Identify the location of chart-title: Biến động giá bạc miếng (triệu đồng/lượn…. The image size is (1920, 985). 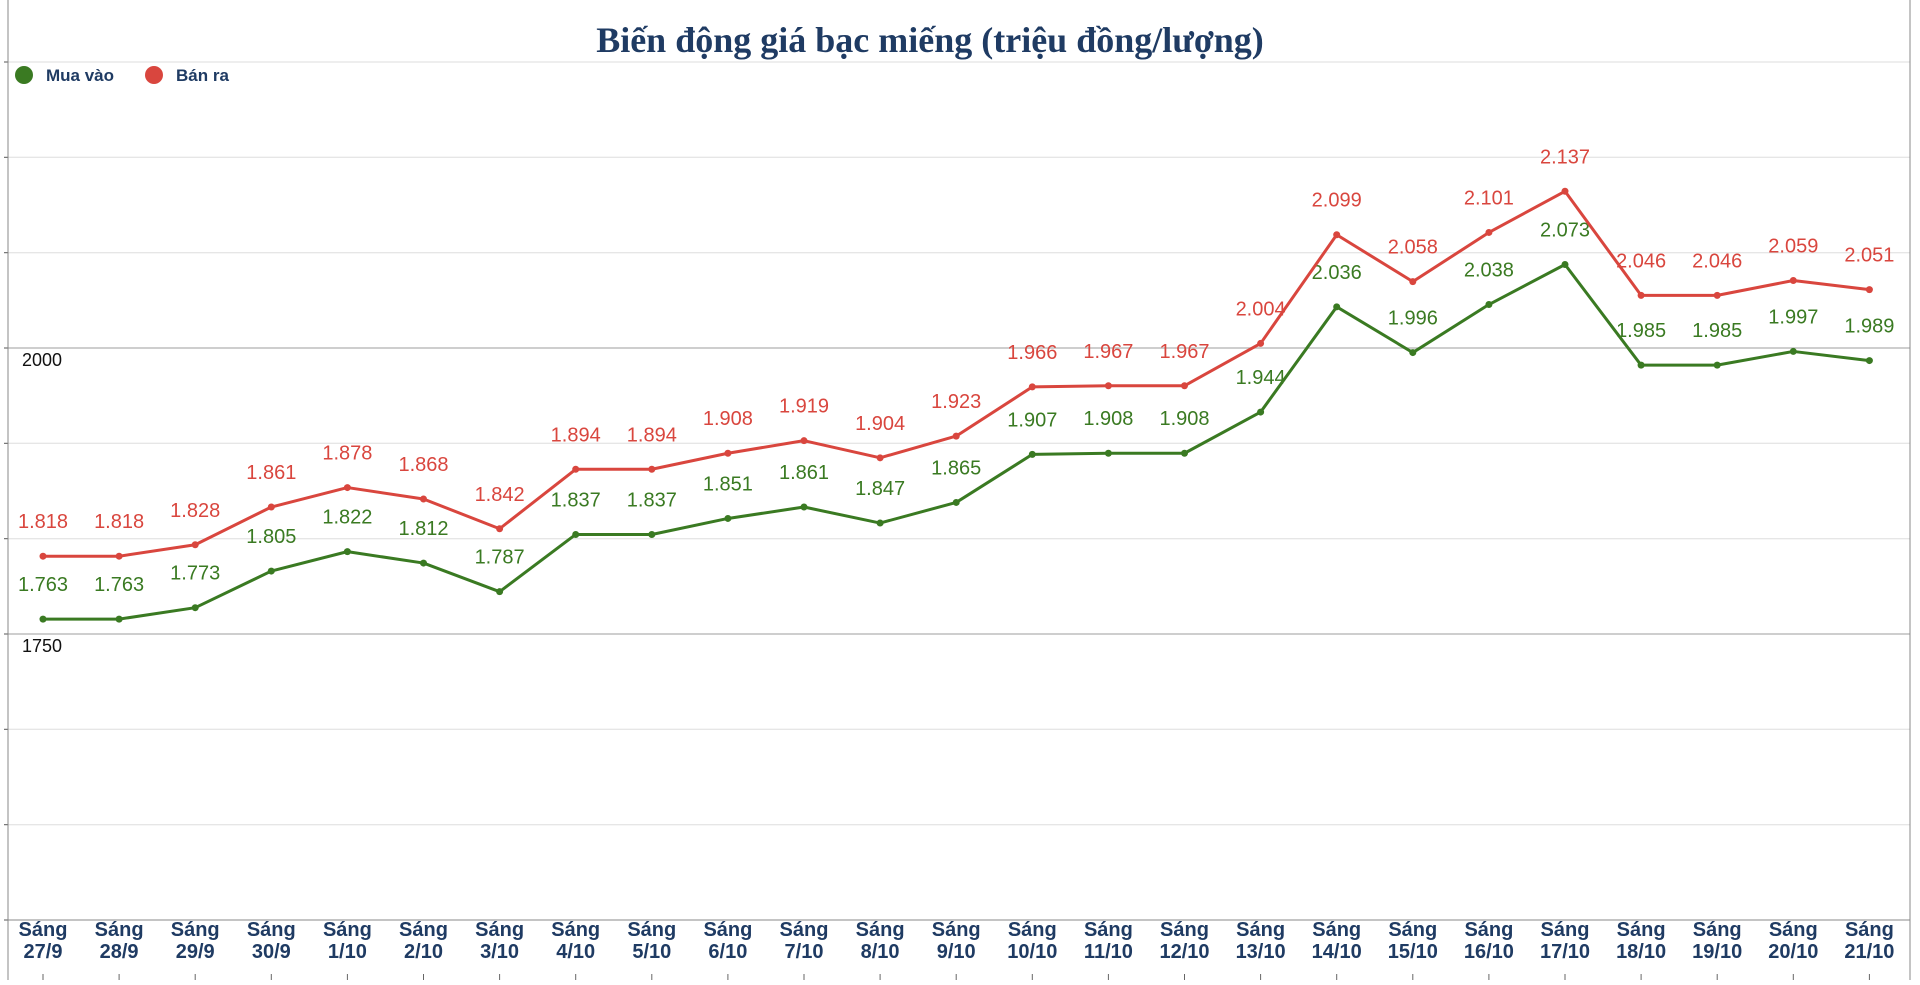
(930, 40).